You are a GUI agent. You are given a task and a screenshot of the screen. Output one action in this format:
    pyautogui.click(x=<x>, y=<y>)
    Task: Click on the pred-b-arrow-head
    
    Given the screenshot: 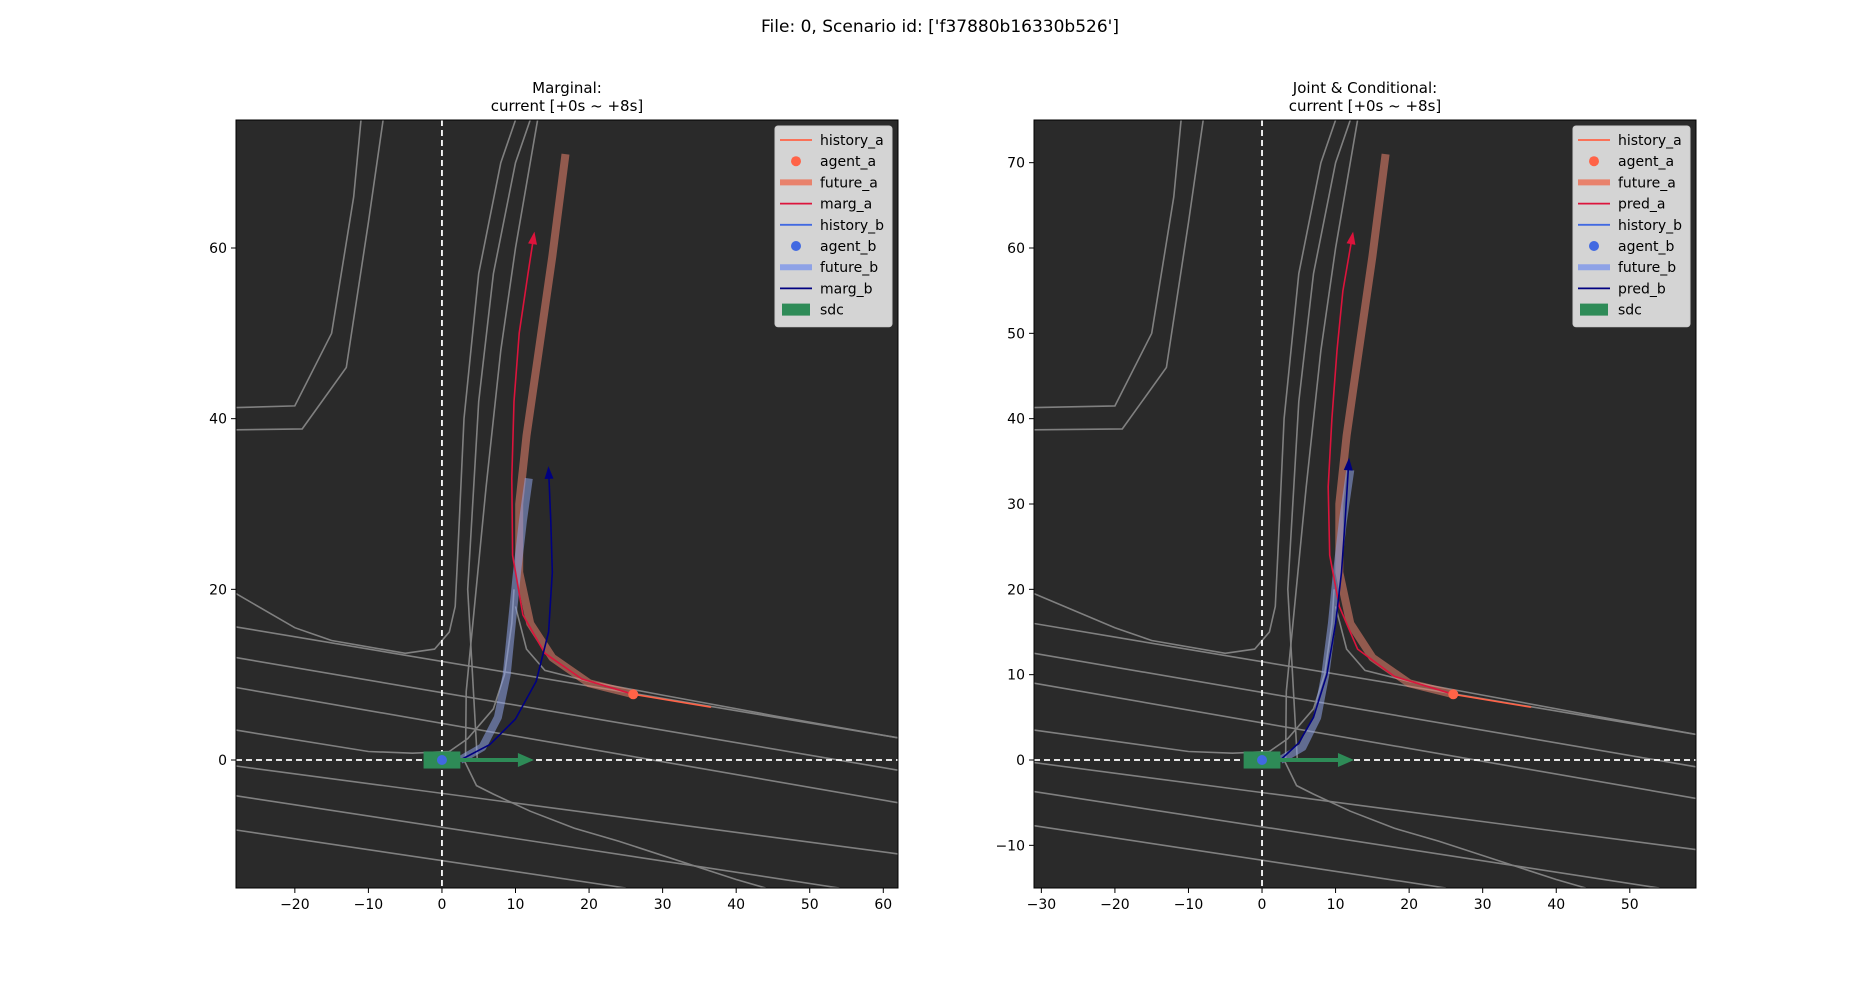 What is the action you would take?
    pyautogui.click(x=1348, y=464)
    